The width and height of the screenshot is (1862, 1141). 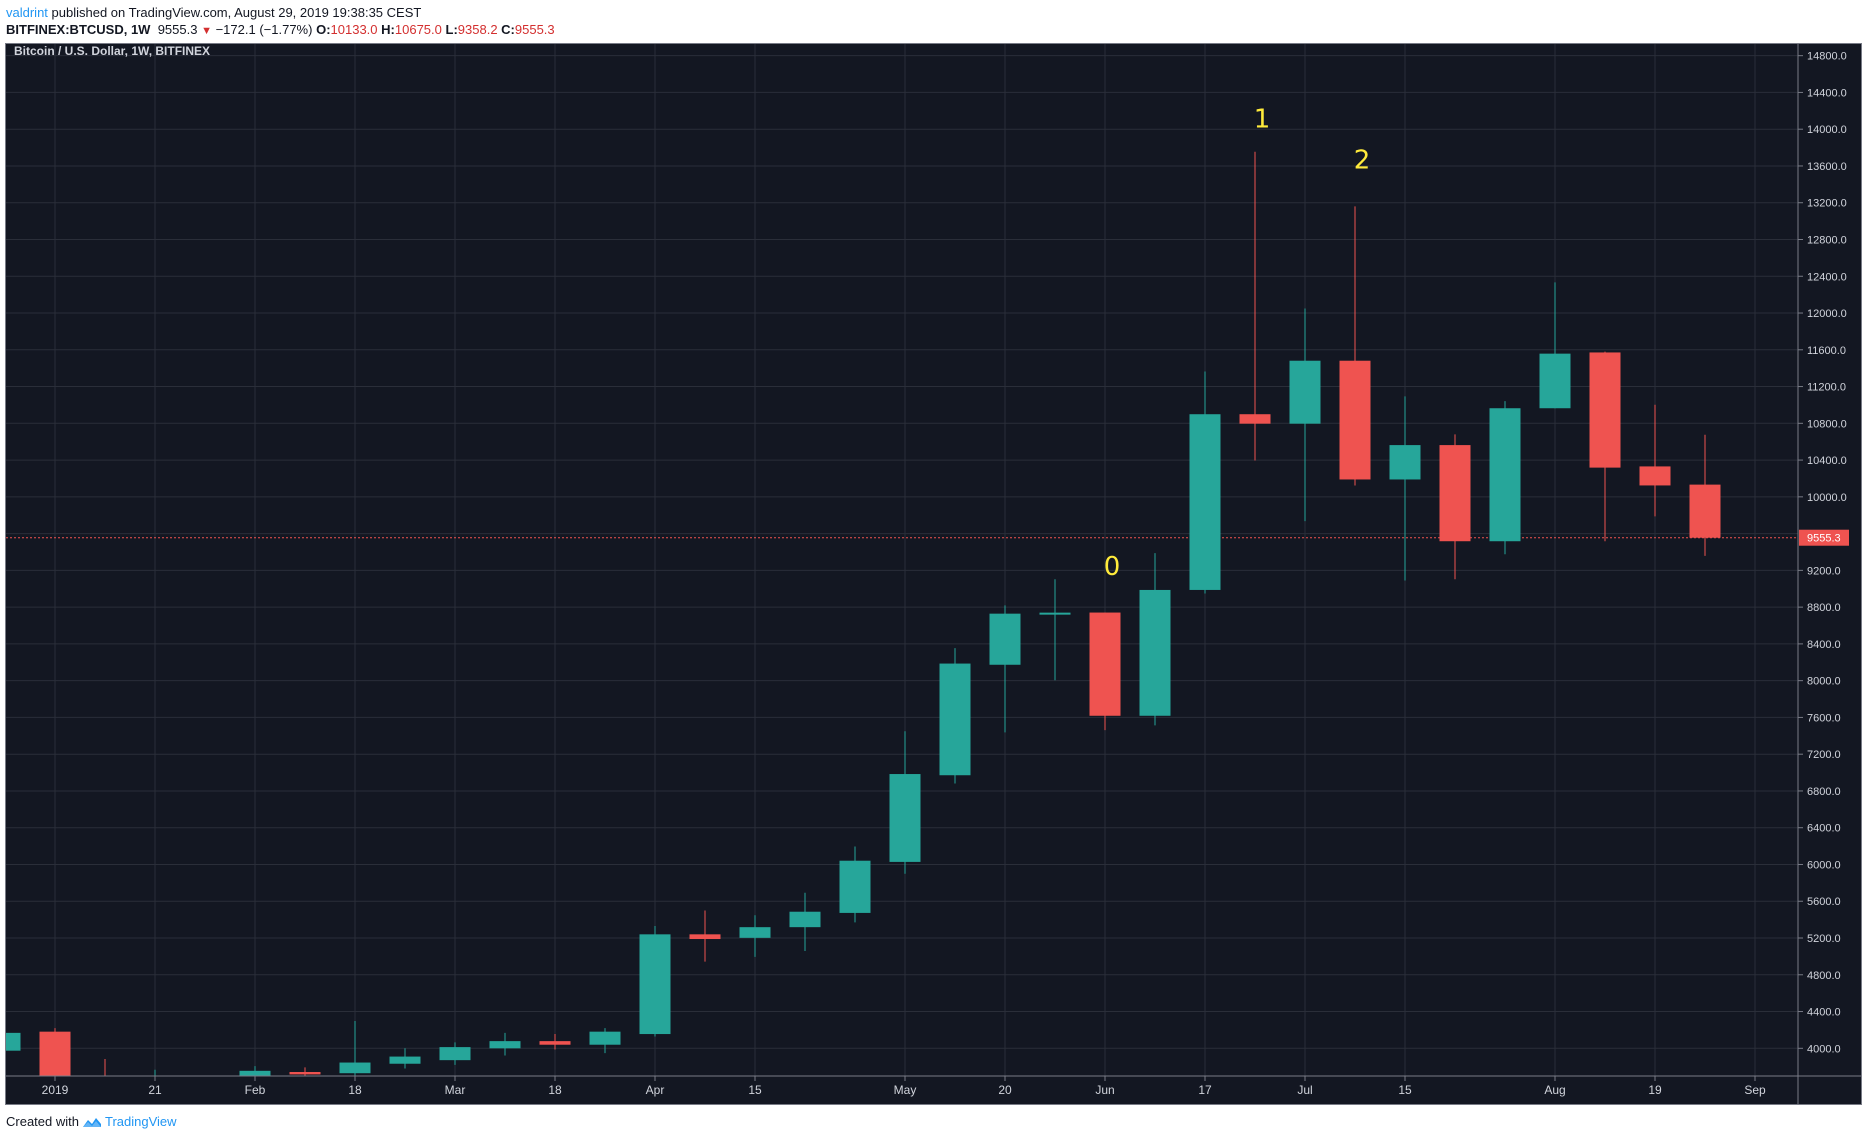 What do you see at coordinates (451, 29) in the screenshot?
I see `low-label: L:` at bounding box center [451, 29].